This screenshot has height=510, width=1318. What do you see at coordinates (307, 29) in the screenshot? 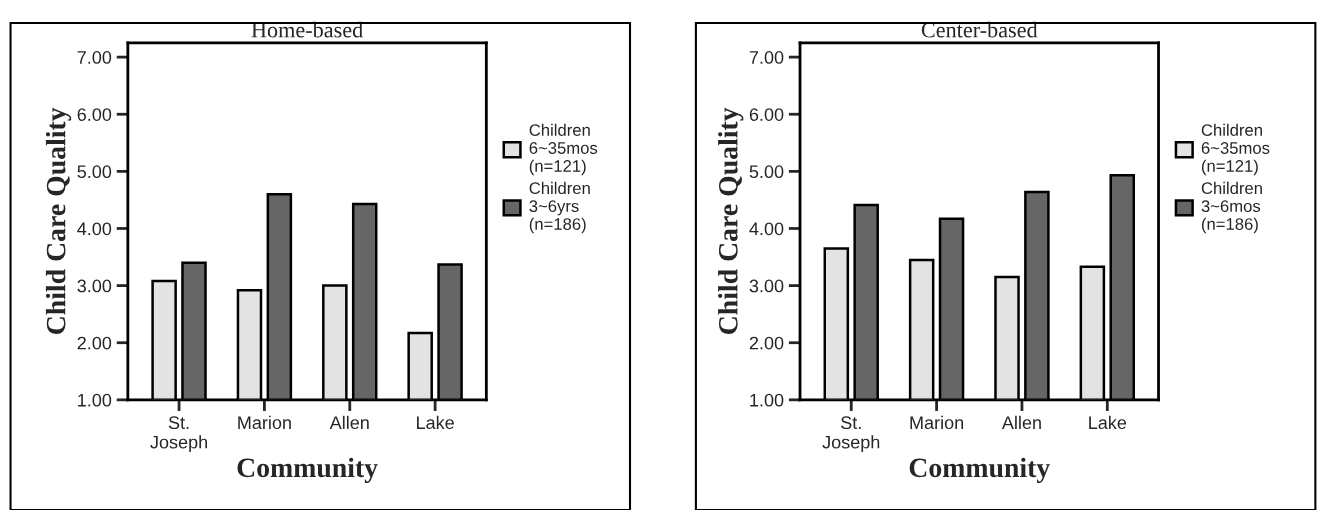
I see `chart-title: Home-based` at bounding box center [307, 29].